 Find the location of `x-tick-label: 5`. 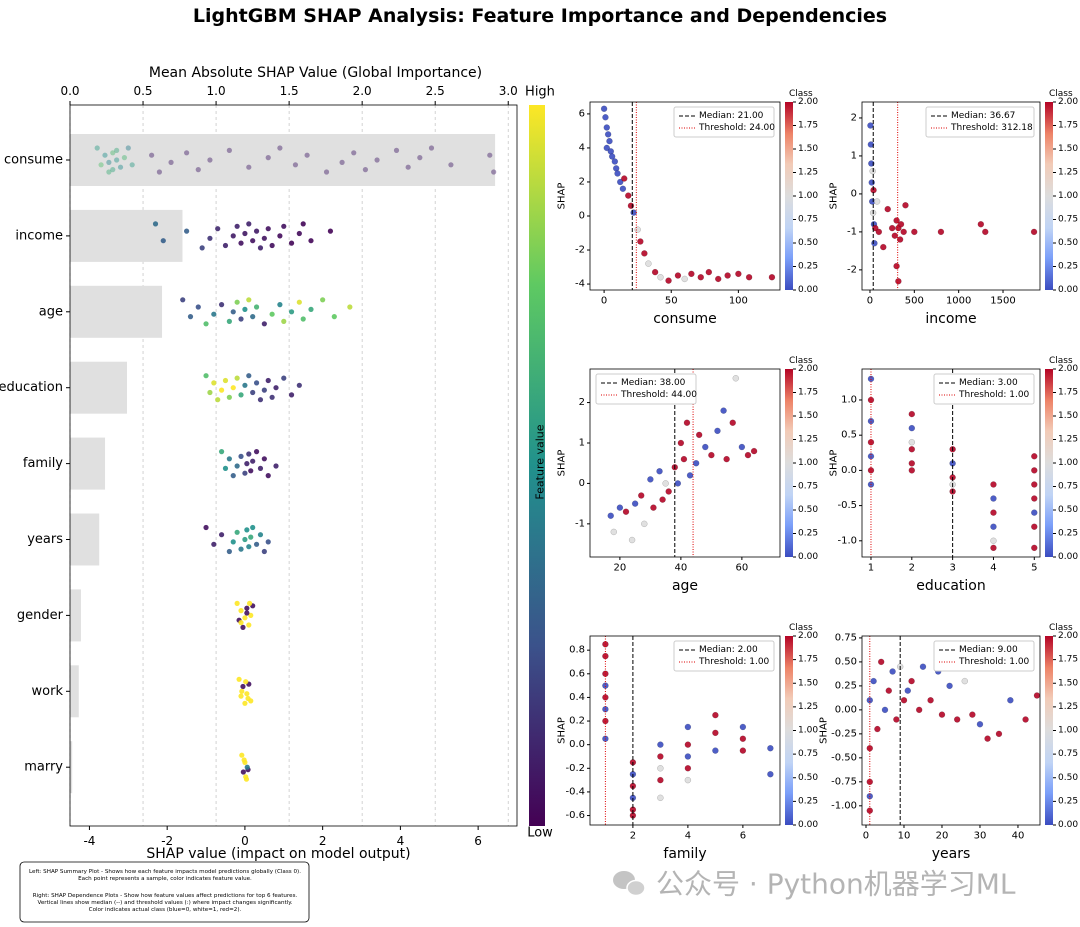

x-tick-label: 5 is located at coordinates (1034, 568).